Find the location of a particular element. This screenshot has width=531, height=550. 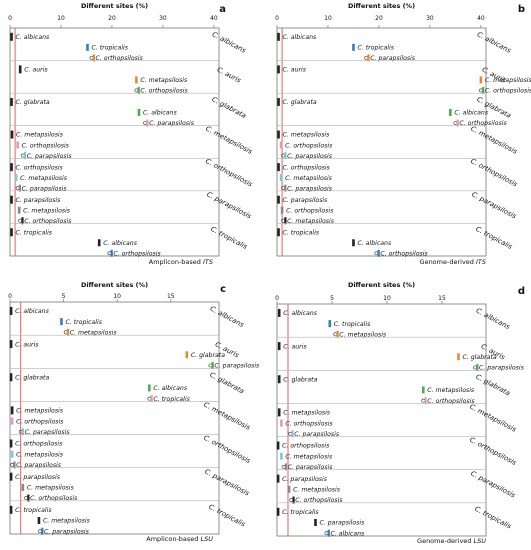

panel-caption: Amplicon-based ITS is located at coordinates (181, 262).